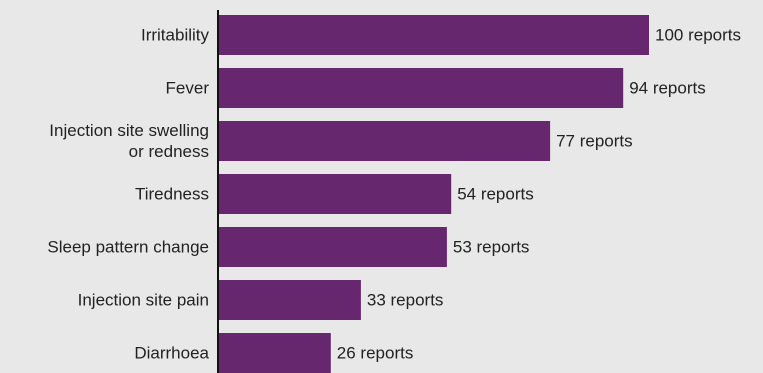  What do you see at coordinates (594, 141) in the screenshot?
I see `value-label-2: 77 reports` at bounding box center [594, 141].